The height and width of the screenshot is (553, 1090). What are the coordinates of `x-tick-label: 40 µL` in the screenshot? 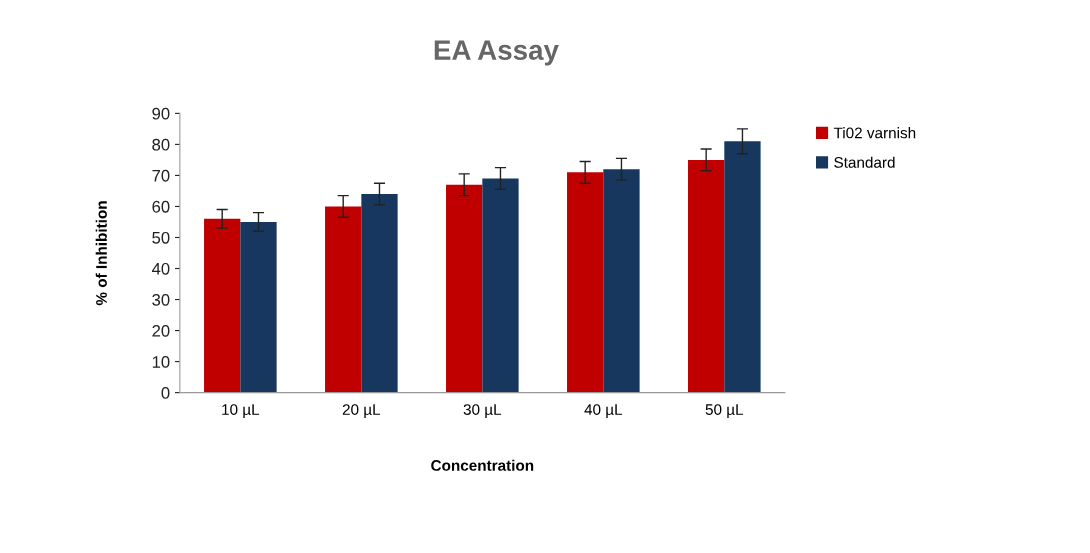 It's located at (603, 411).